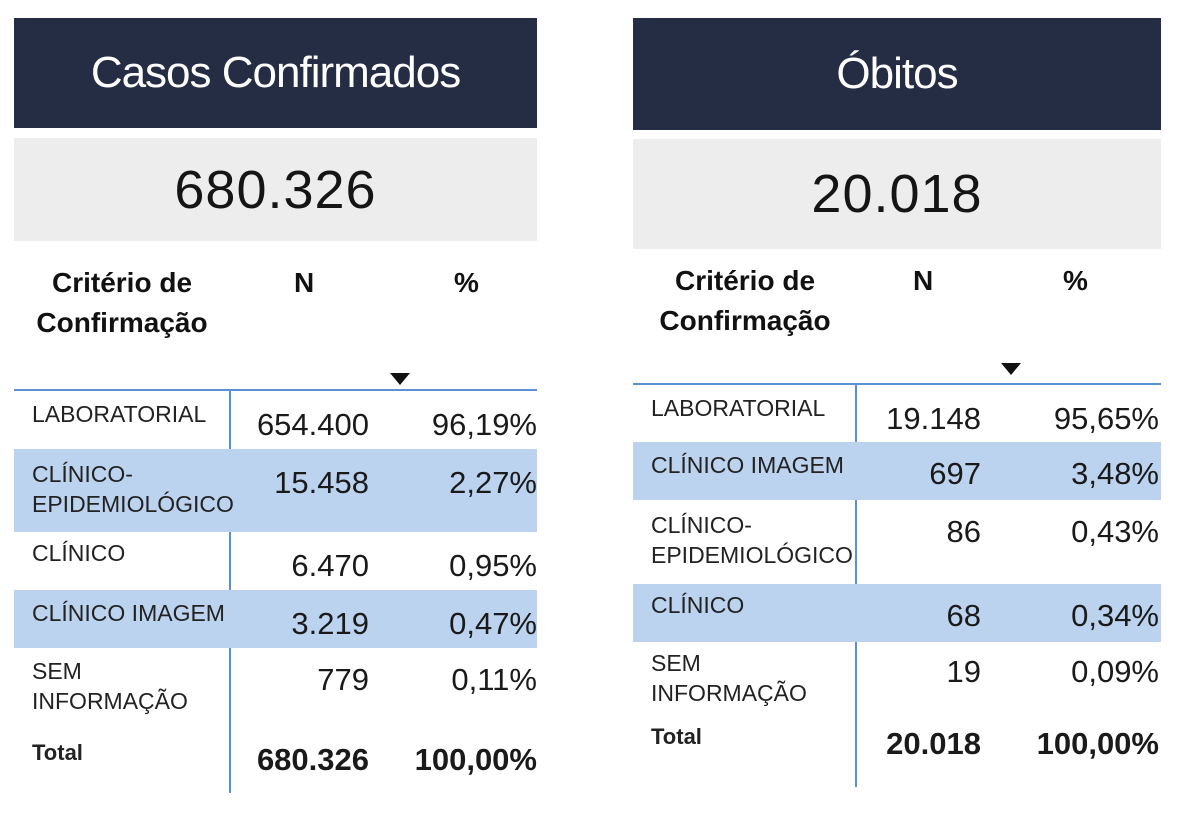 The height and width of the screenshot is (814, 1190). Describe the element at coordinates (897, 194) in the screenshot. I see `obitos-total-kpi: 20.018` at that location.